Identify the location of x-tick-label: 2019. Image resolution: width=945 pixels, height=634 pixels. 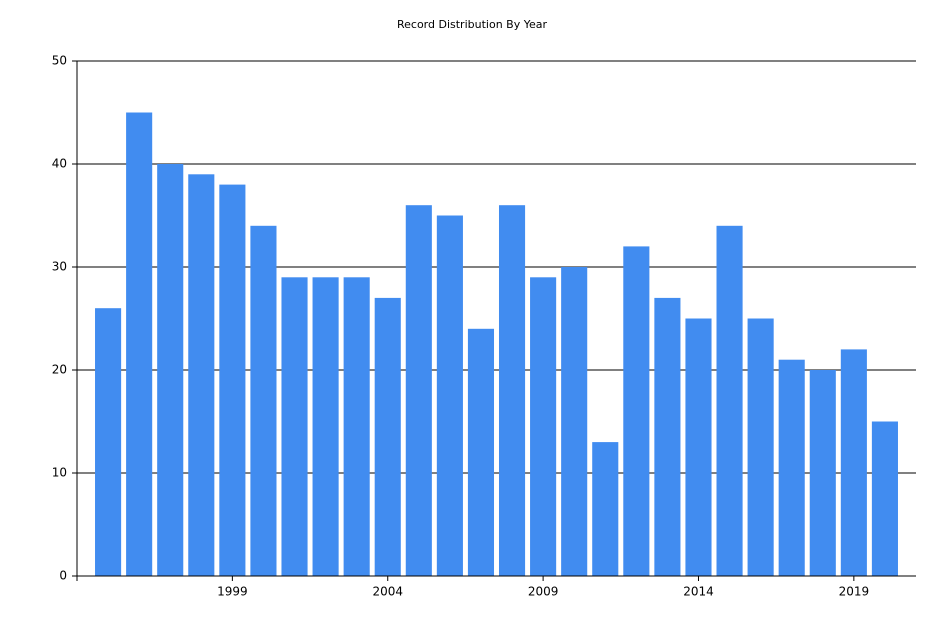
(854, 592).